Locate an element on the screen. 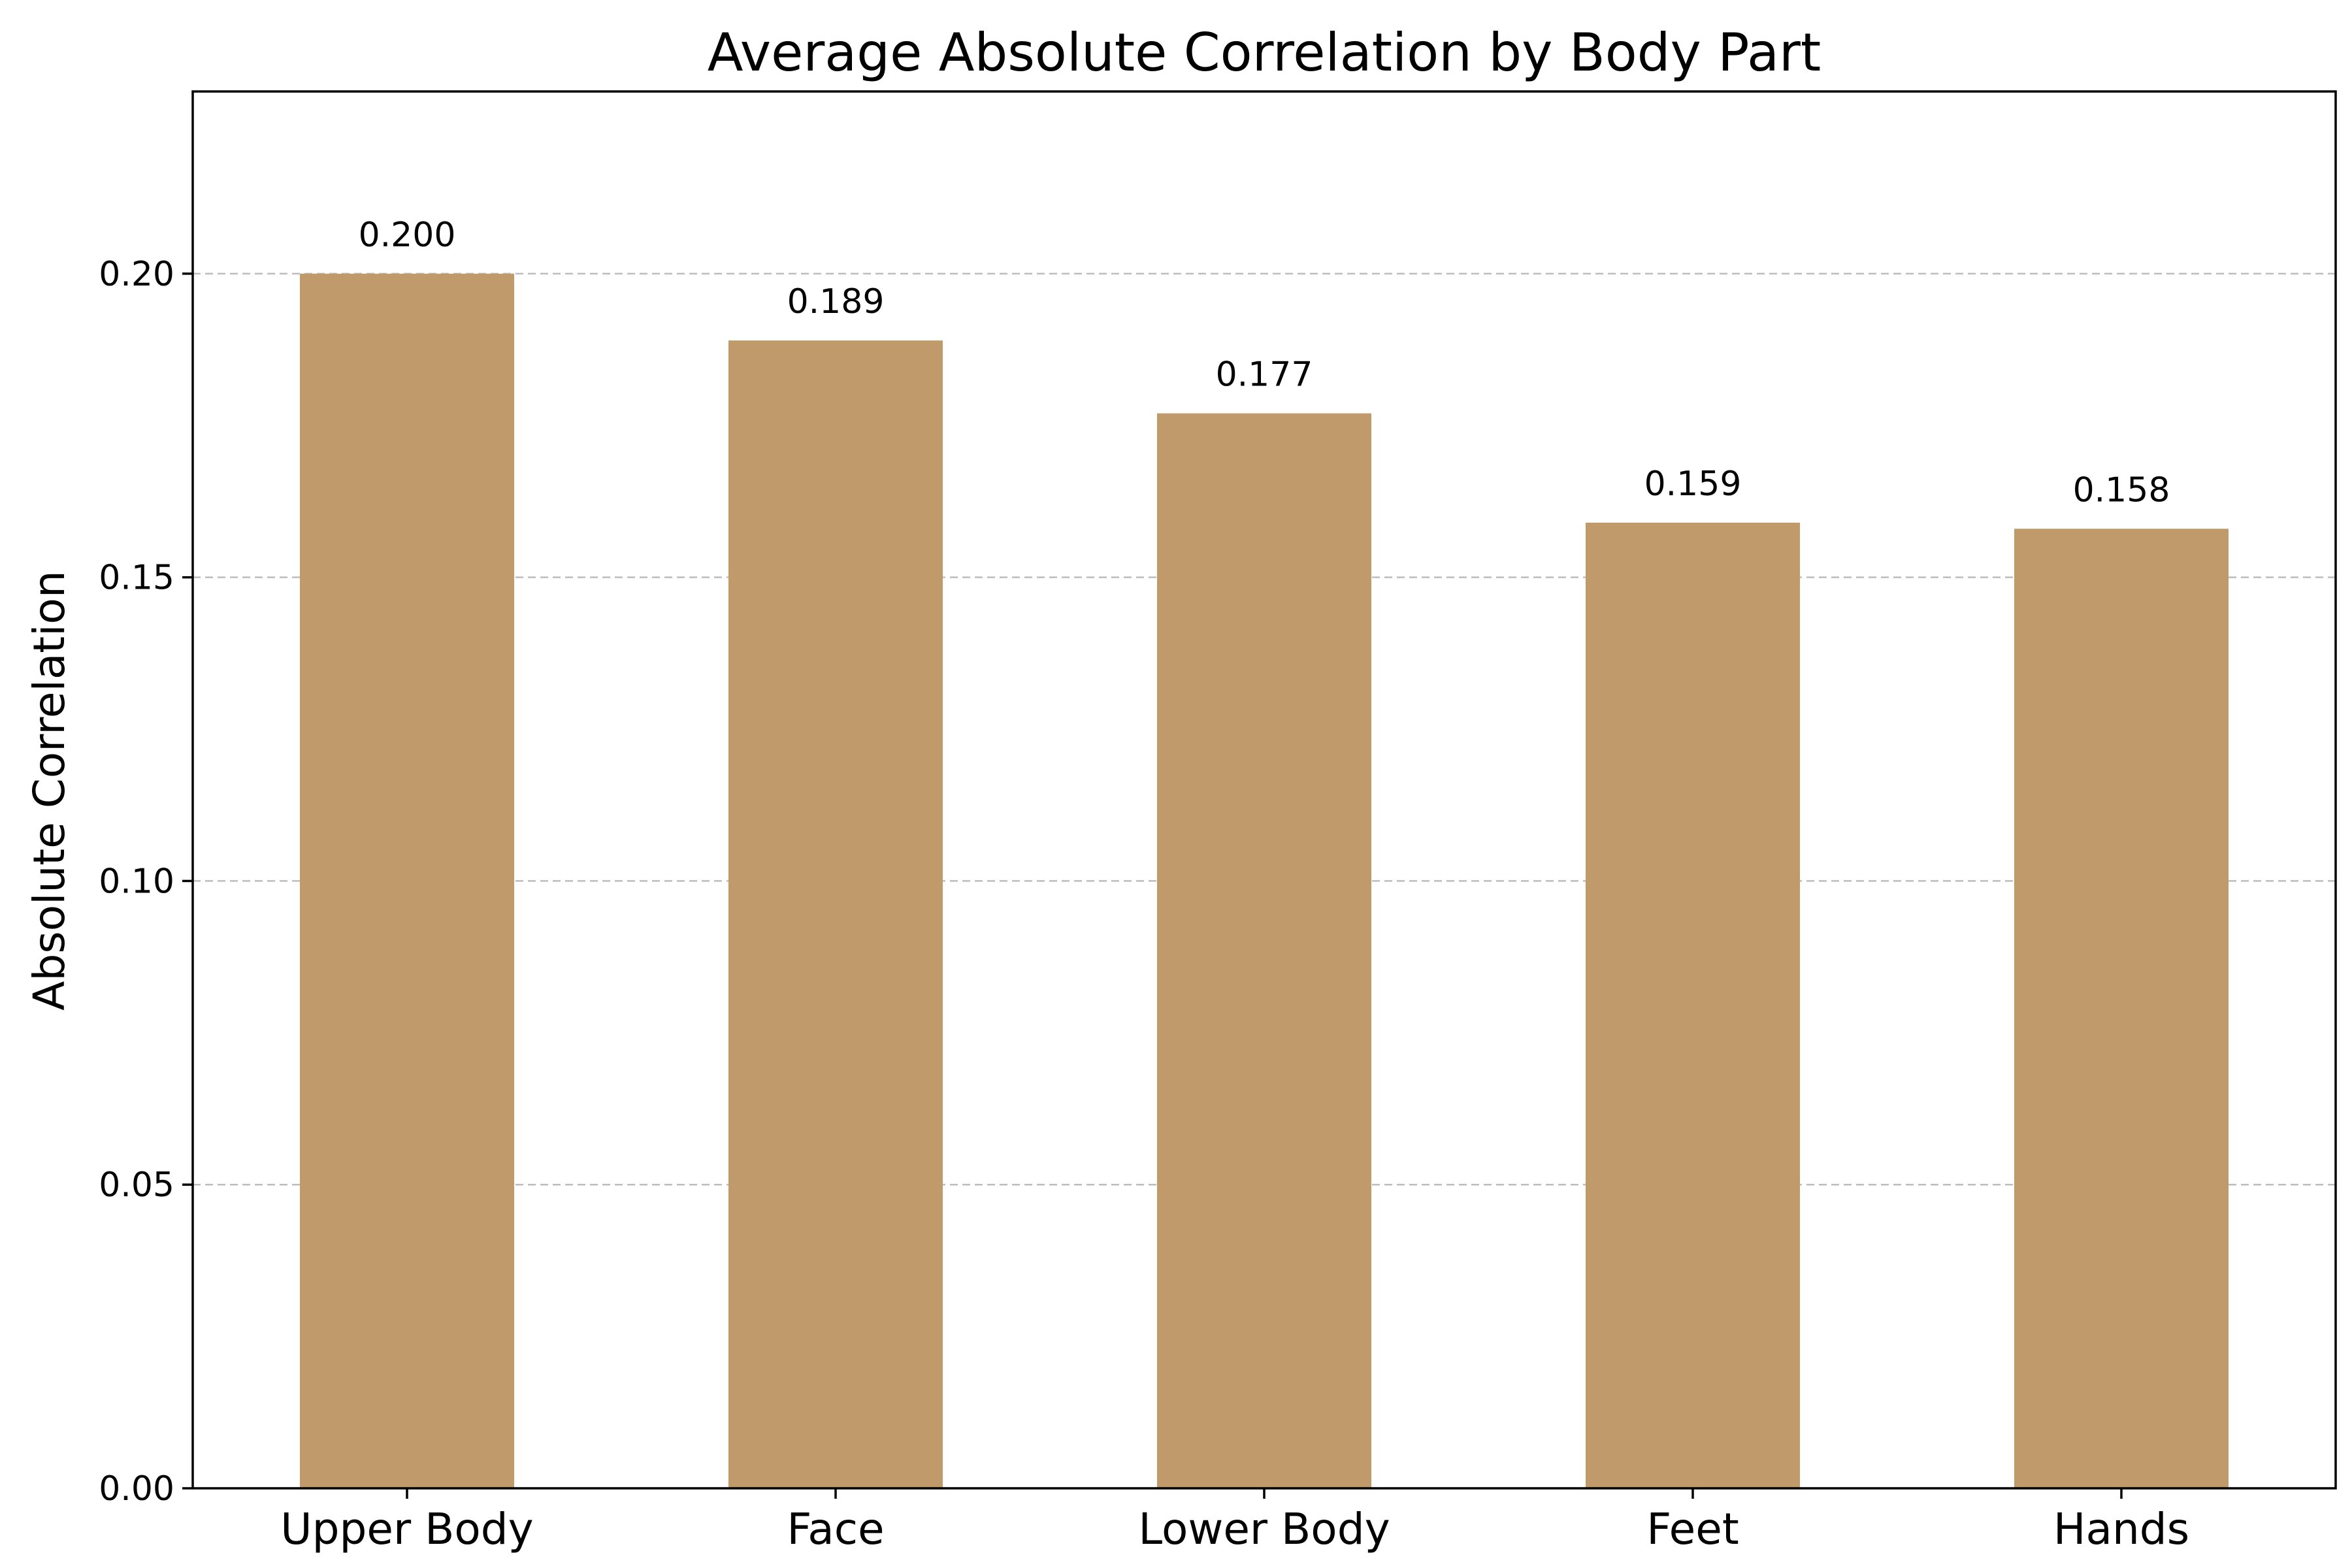 The image size is (2352, 1568). data-label: 0.177 is located at coordinates (1264, 375).